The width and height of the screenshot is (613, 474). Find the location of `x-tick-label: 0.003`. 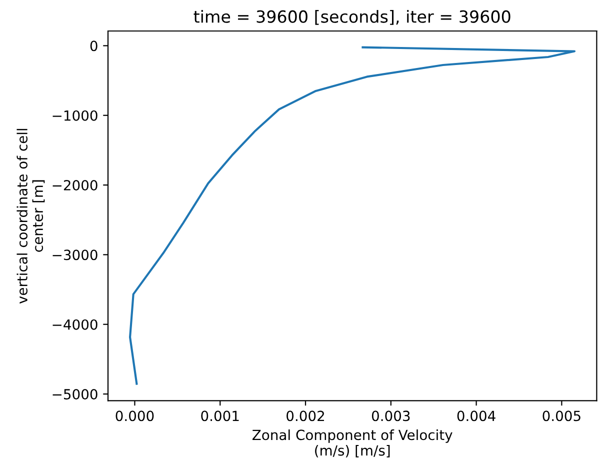

x-tick-label: 0.003 is located at coordinates (391, 416).